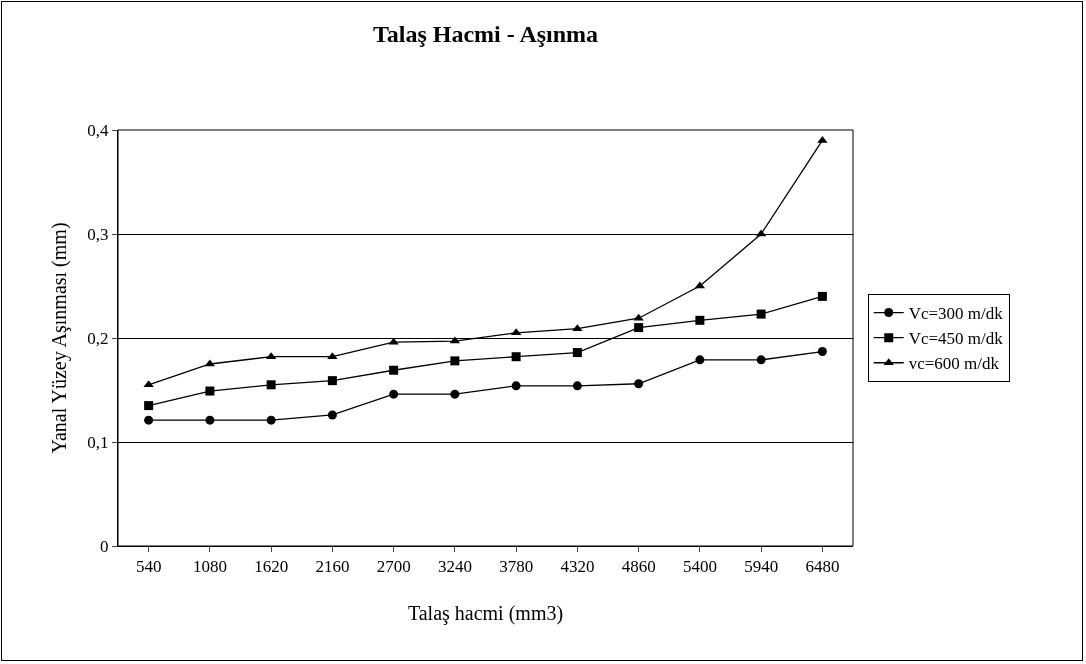  Describe the element at coordinates (98, 442) in the screenshot. I see `y-tick-label: 0,1` at that location.